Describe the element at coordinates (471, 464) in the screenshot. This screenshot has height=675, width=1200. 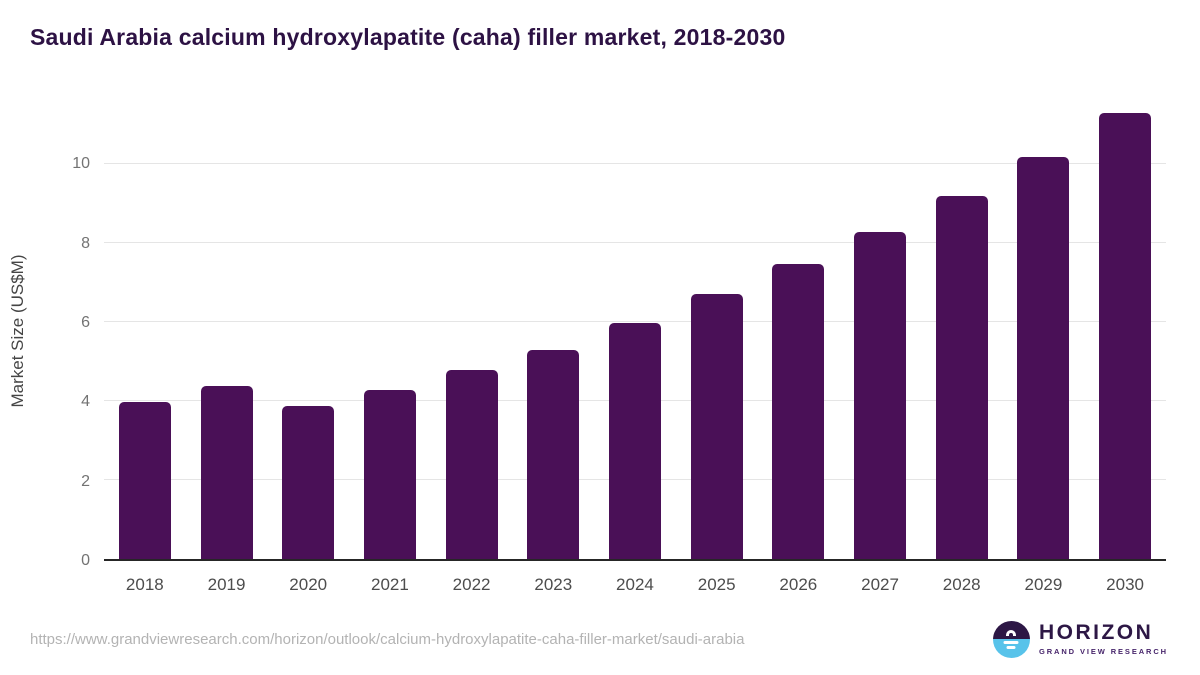
I see `bar-2022` at that location.